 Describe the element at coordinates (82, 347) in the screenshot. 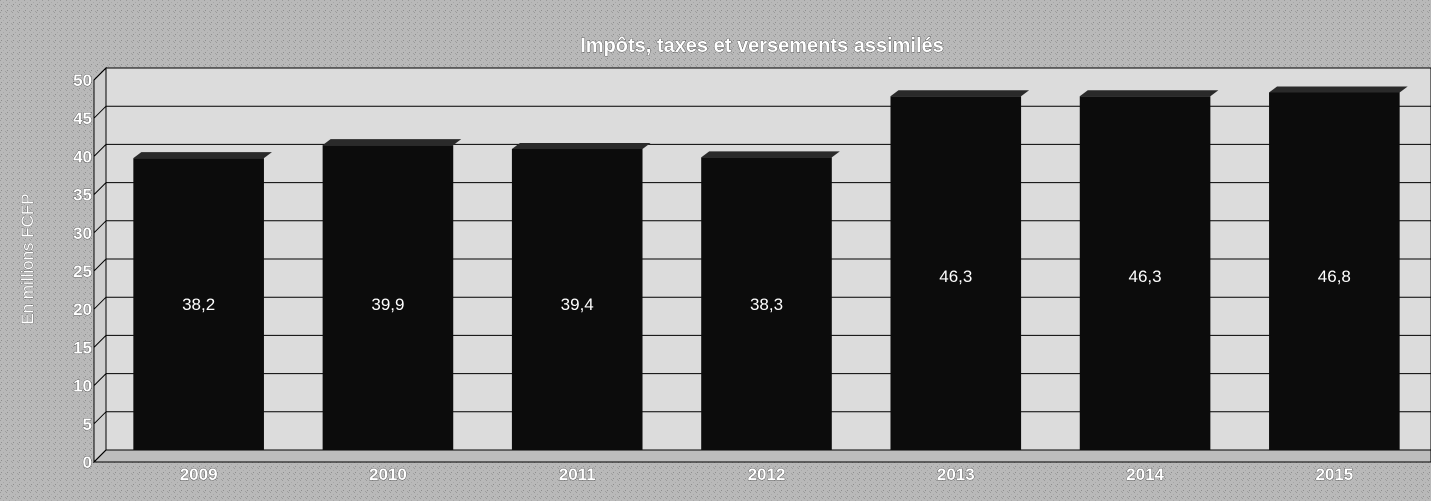

I see `y-tick-label: 15` at that location.